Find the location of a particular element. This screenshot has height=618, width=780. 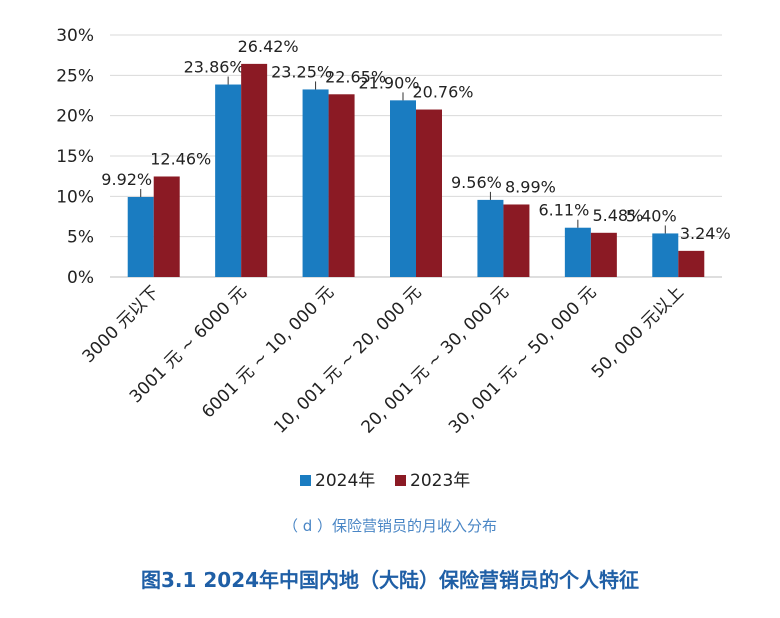

y-tick-label: 25% is located at coordinates (75, 76).